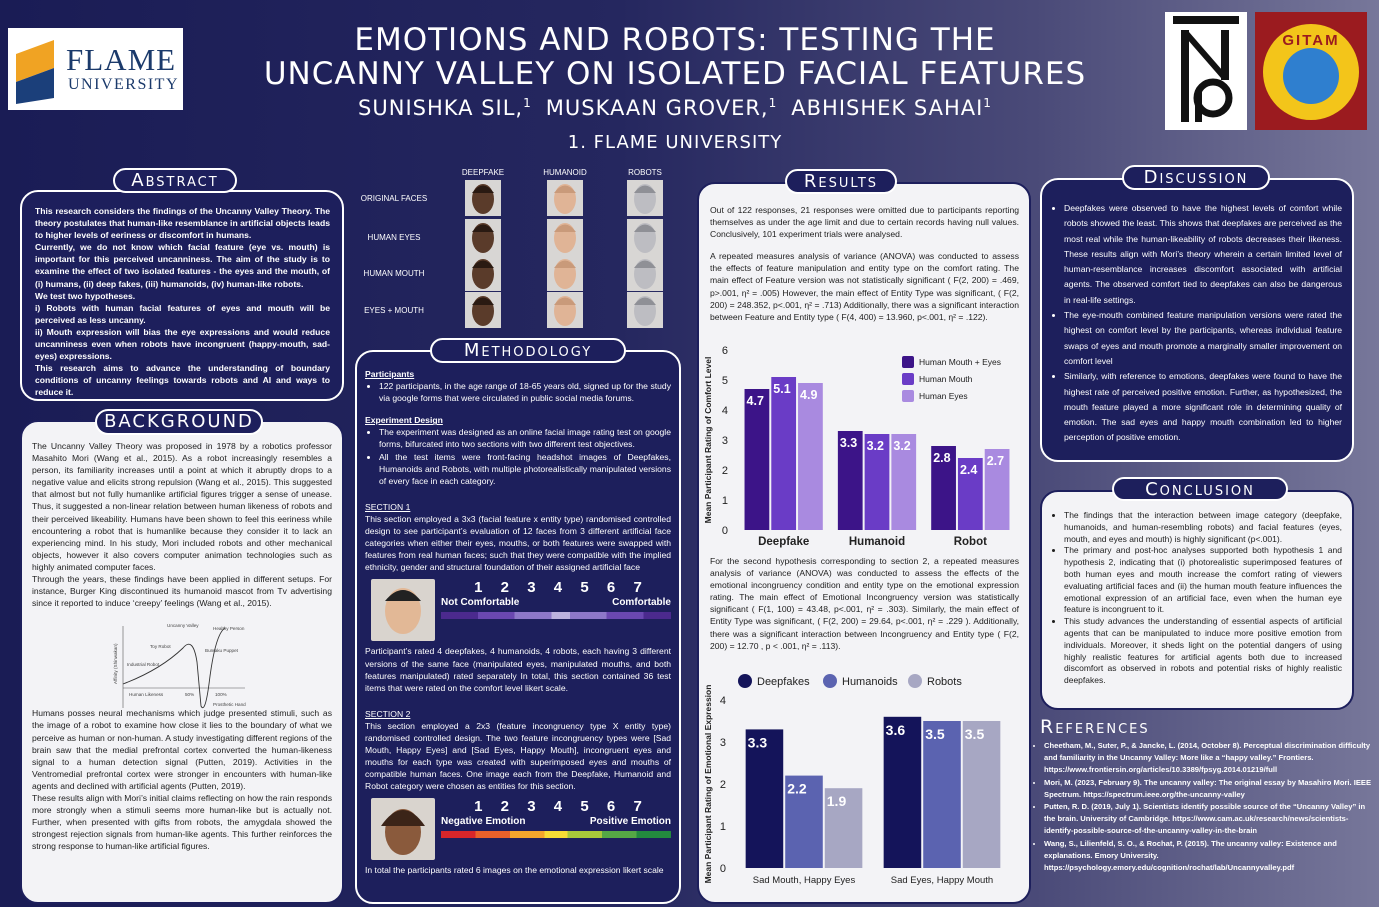  Describe the element at coordinates (755, 401) in the screenshot. I see `data-label: 4.7` at that location.